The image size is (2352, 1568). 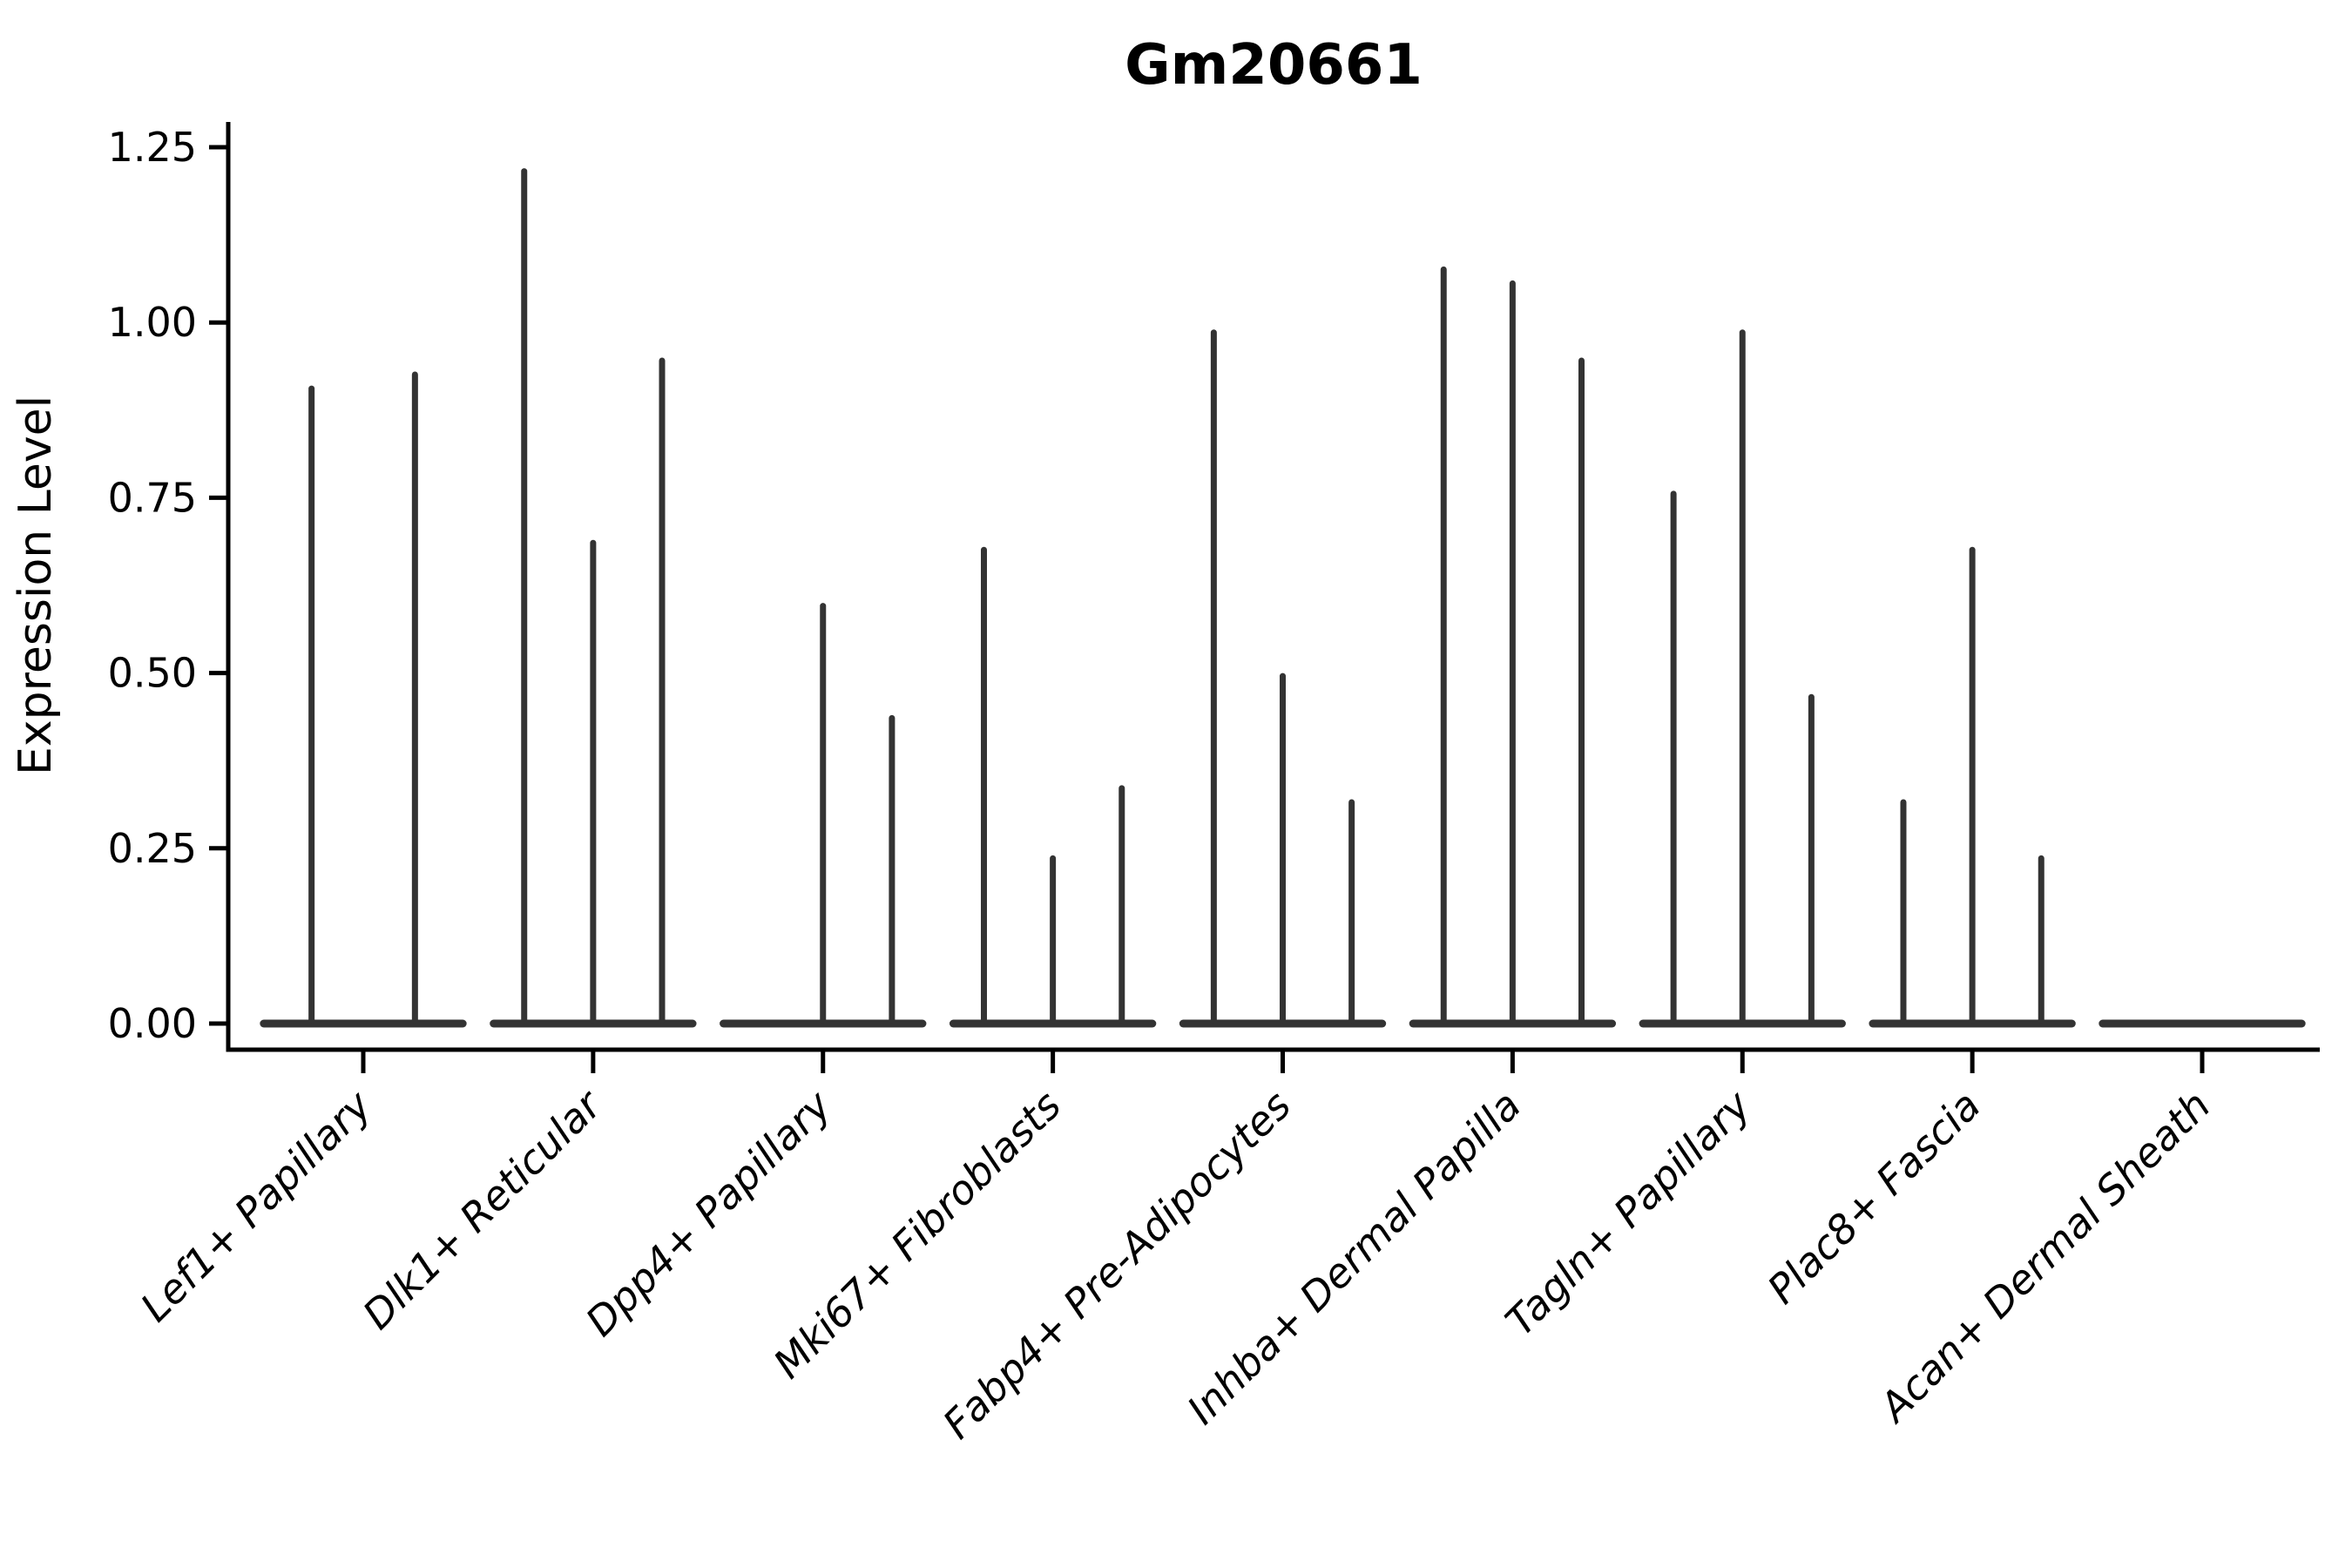 What do you see at coordinates (152, 497) in the screenshot?
I see `y-tick-label: 0.75` at bounding box center [152, 497].